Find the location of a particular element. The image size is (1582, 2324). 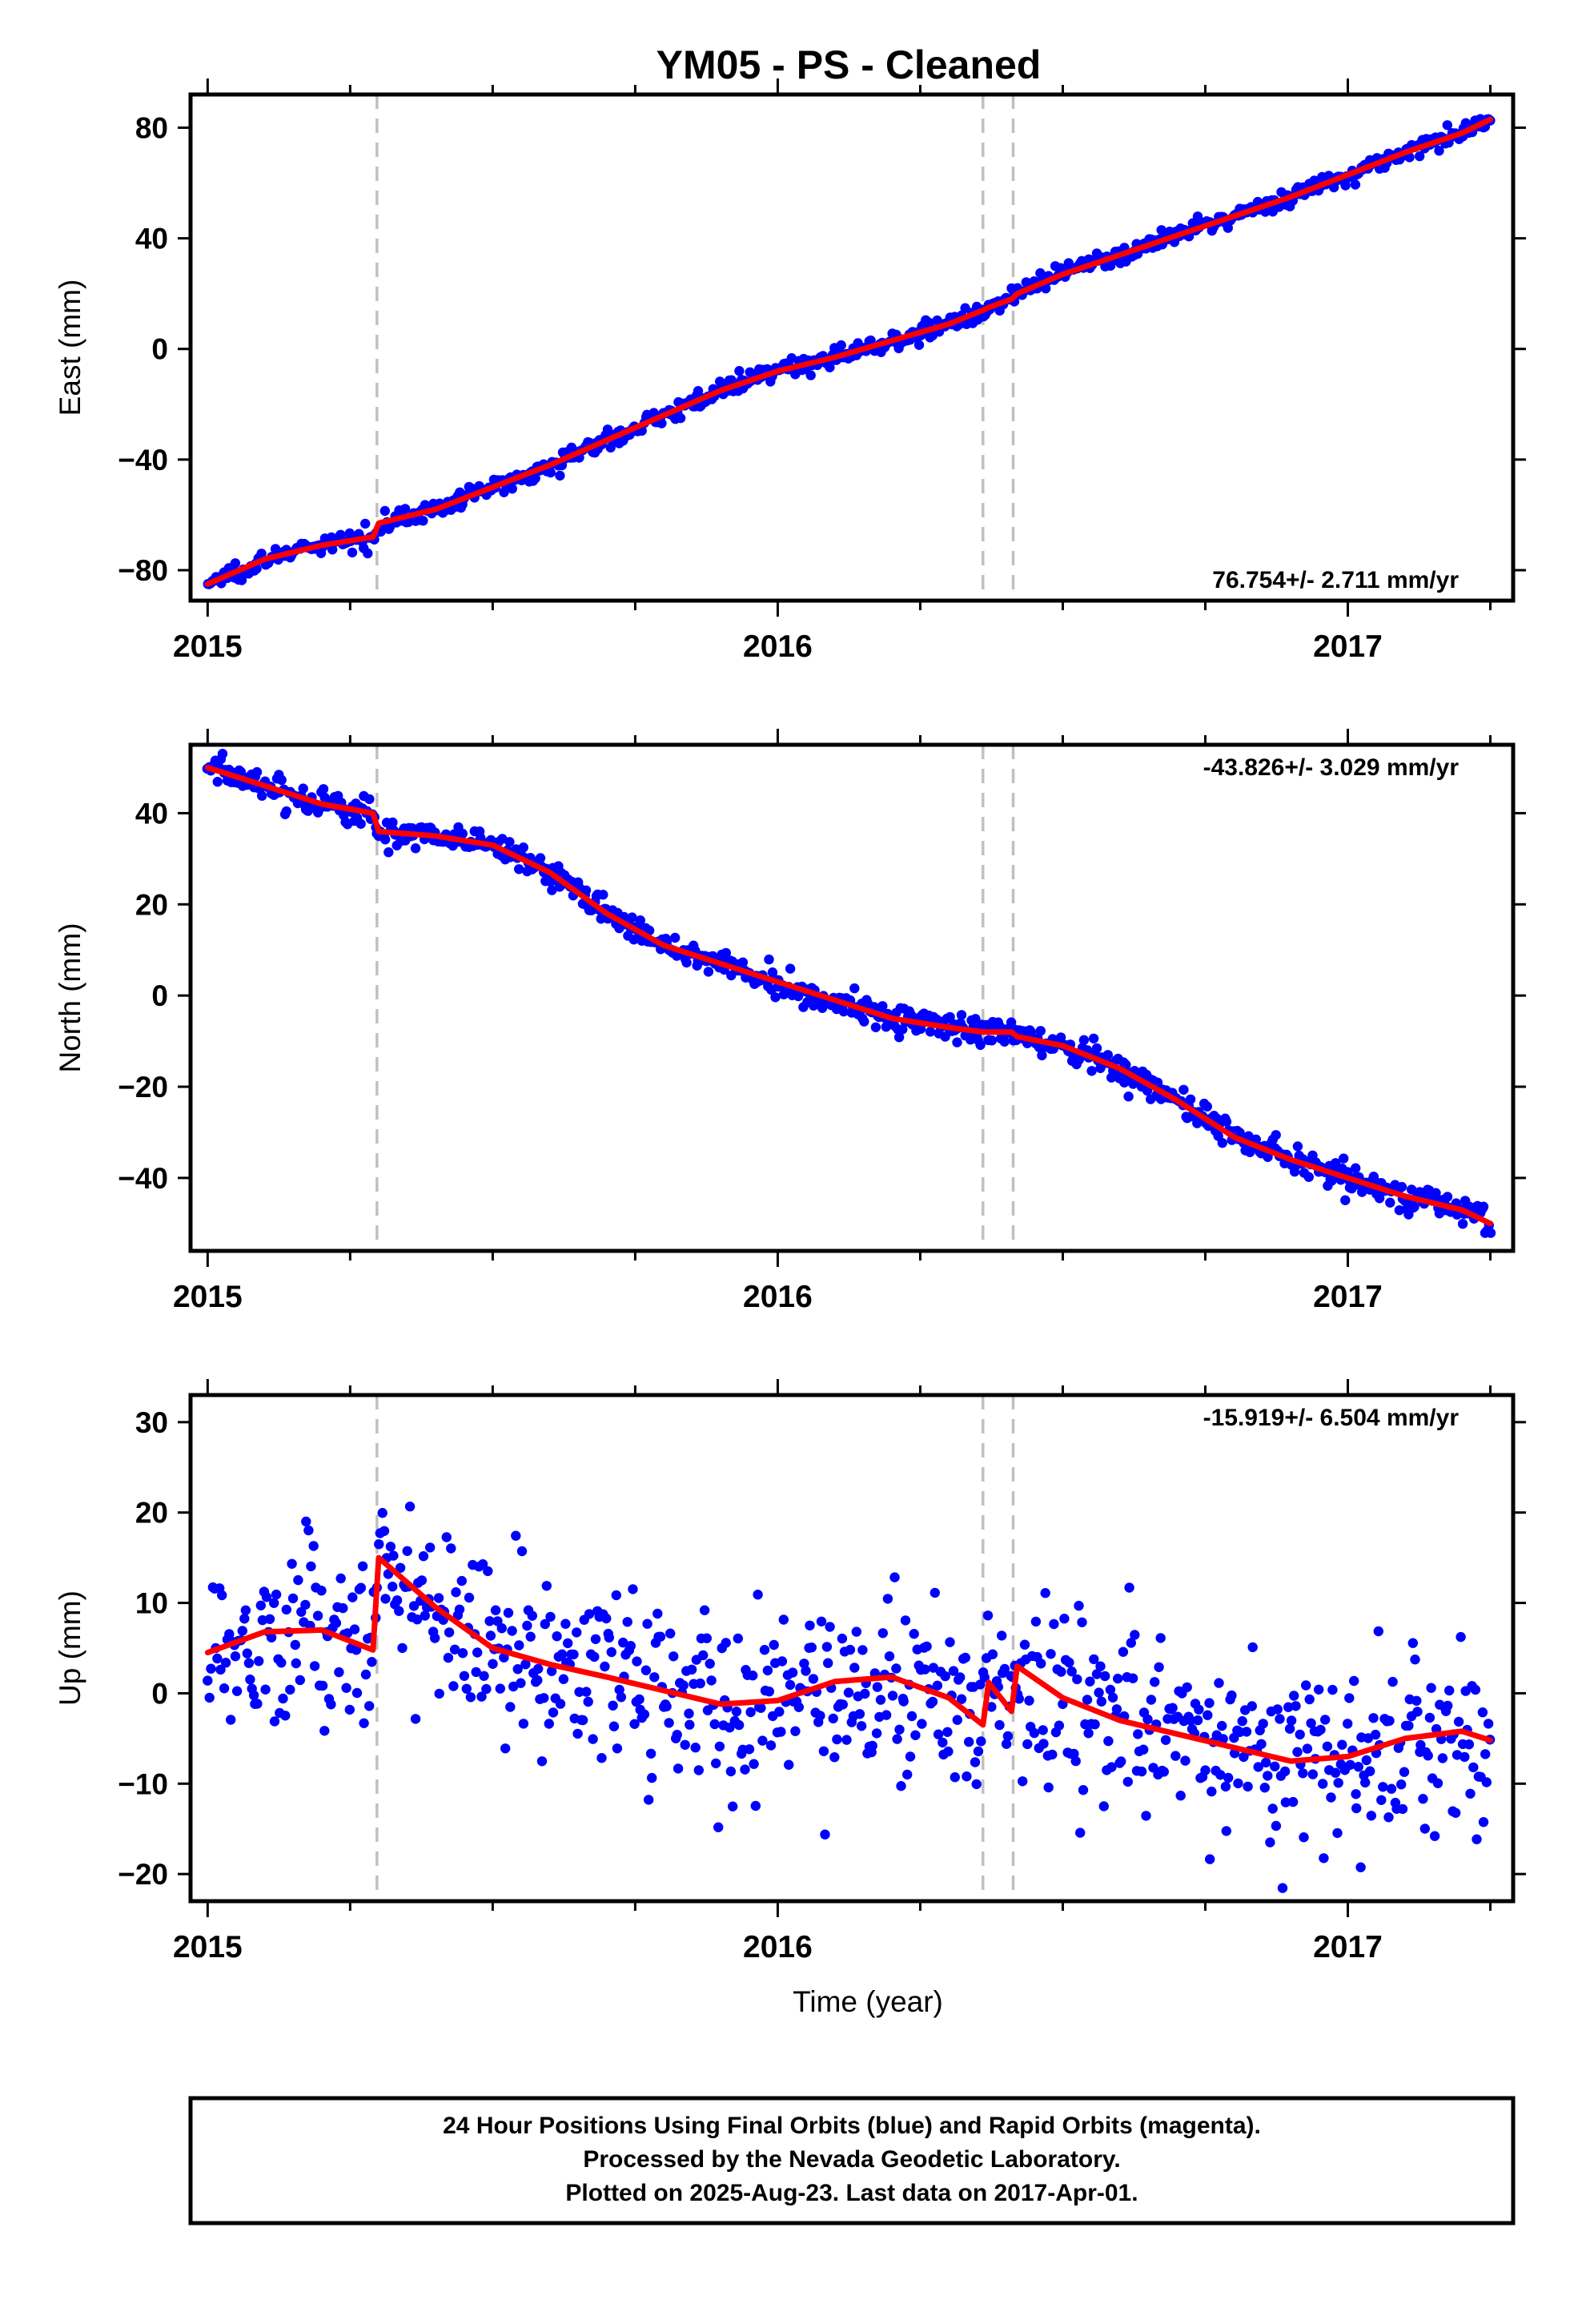

y-tick-label: 40 is located at coordinates (151, 239).